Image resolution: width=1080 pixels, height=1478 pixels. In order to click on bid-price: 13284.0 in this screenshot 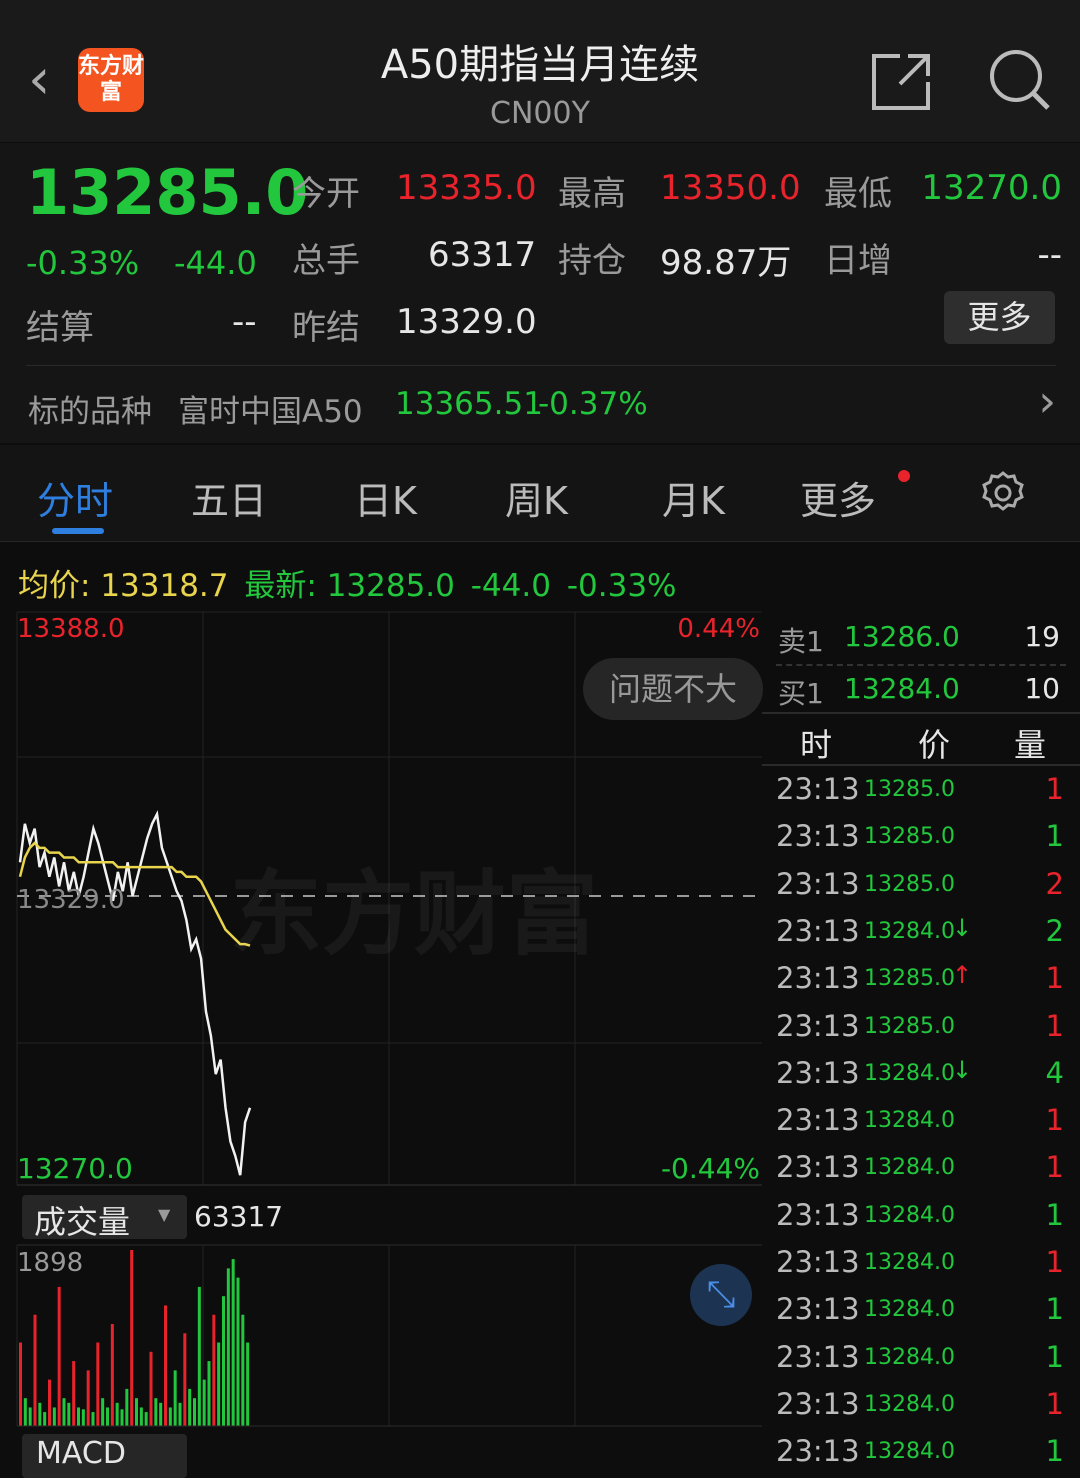, I will do `click(902, 688)`.